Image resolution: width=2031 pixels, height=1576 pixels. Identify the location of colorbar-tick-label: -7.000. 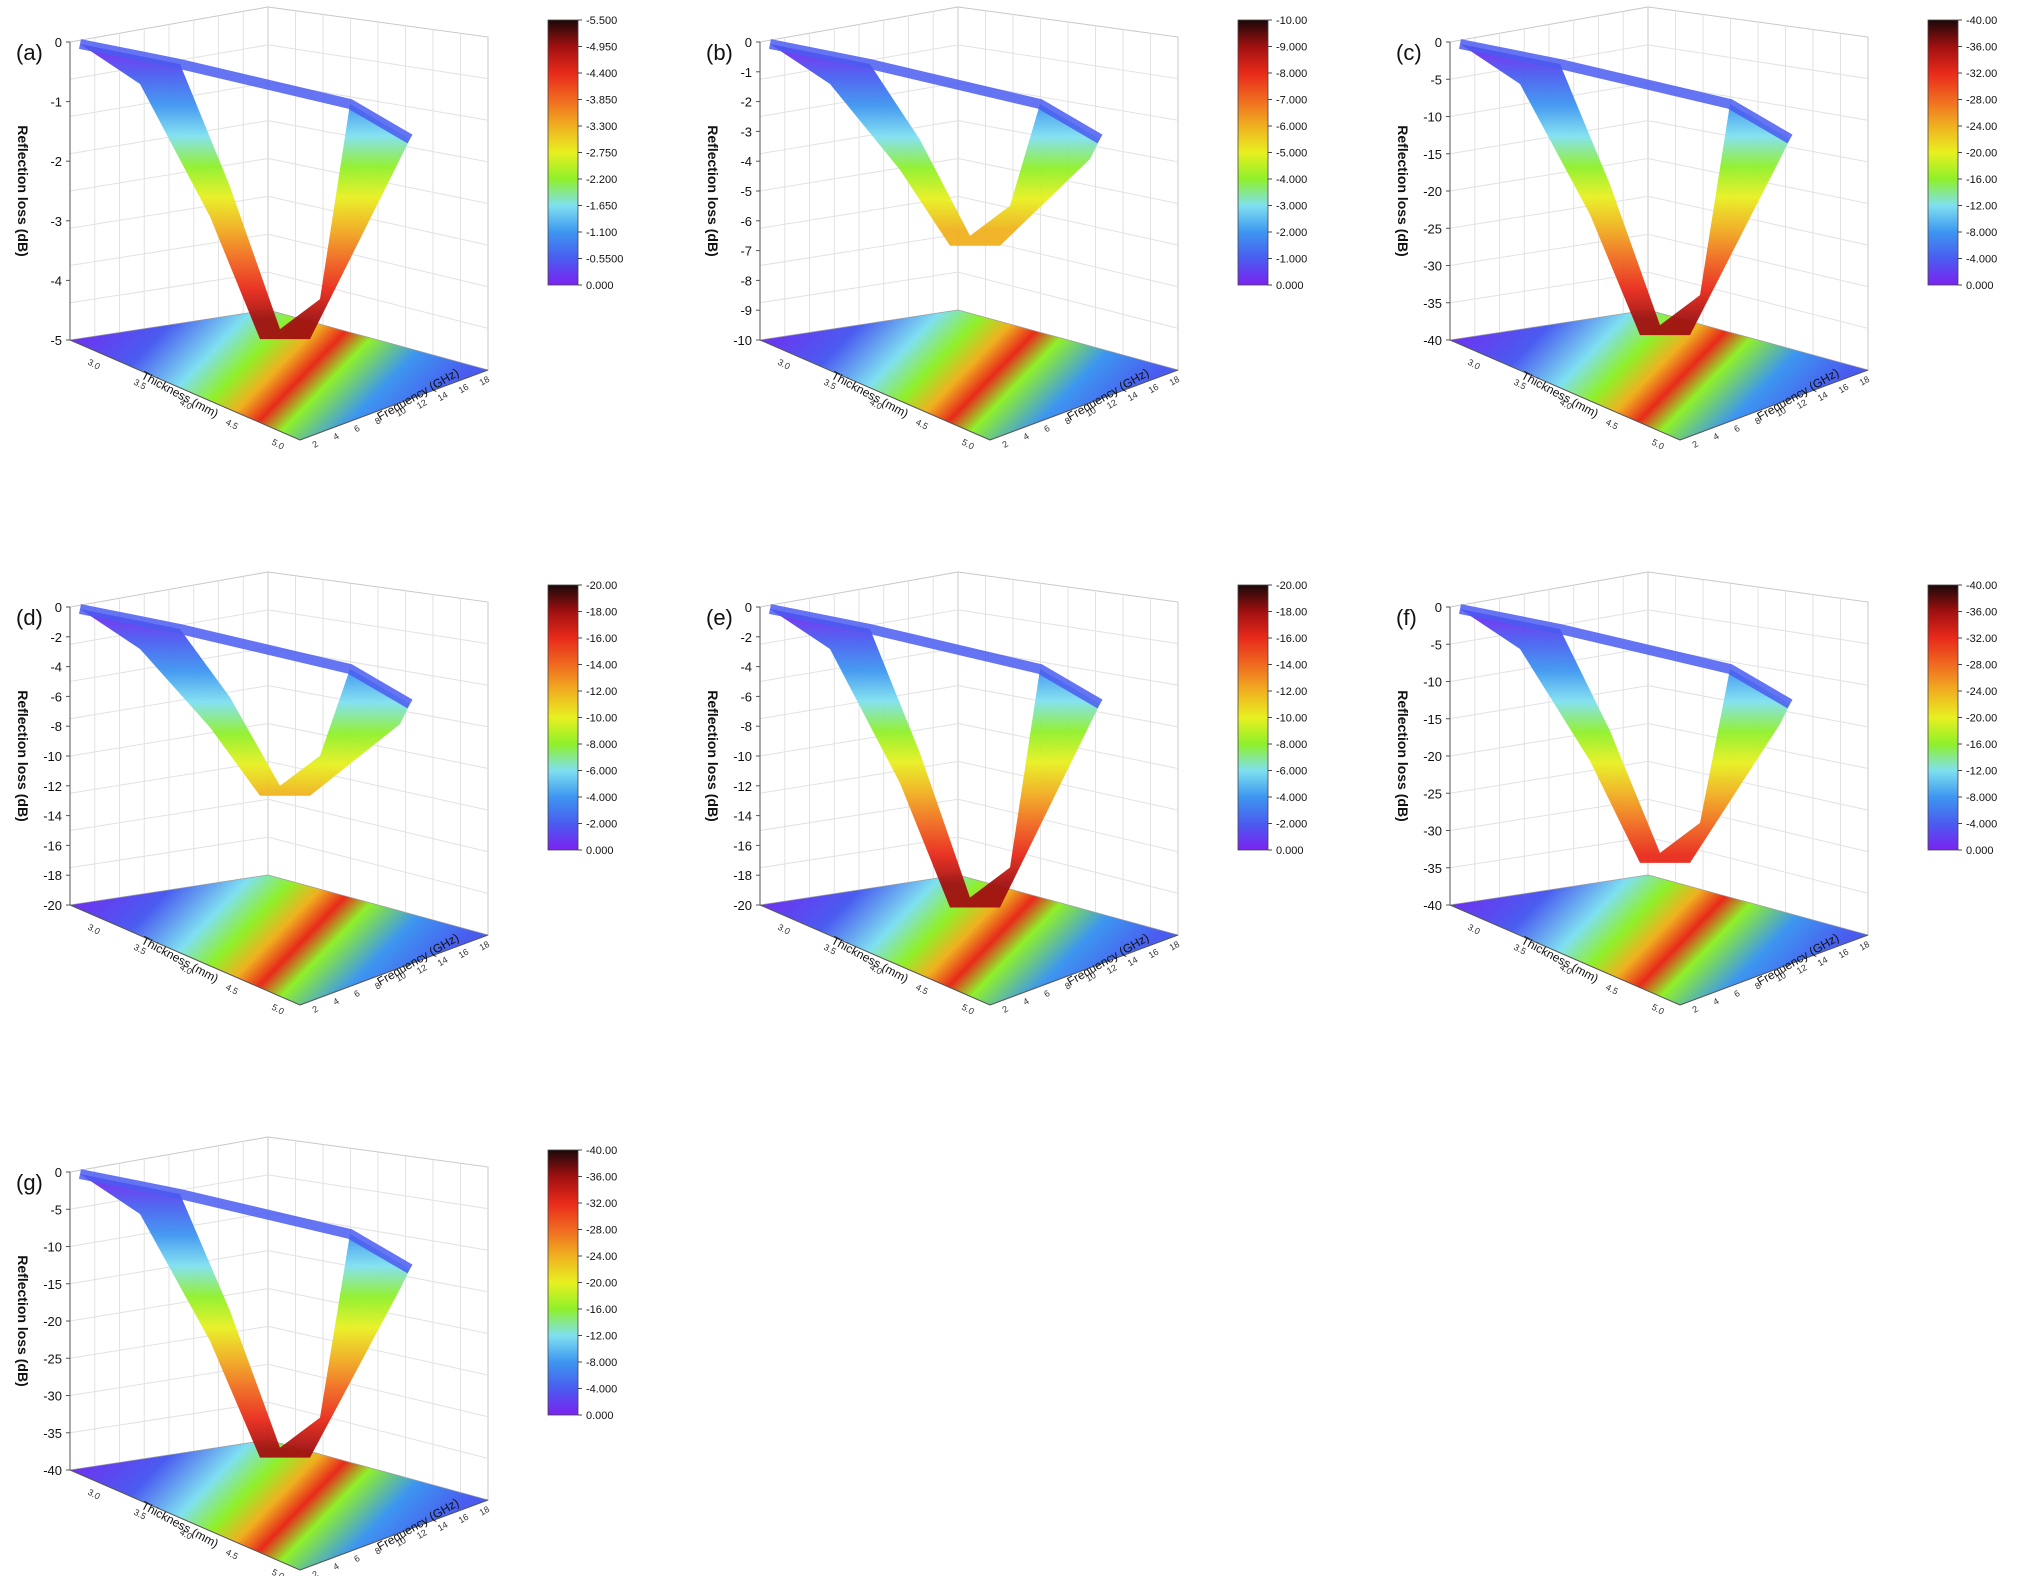
(1291, 101).